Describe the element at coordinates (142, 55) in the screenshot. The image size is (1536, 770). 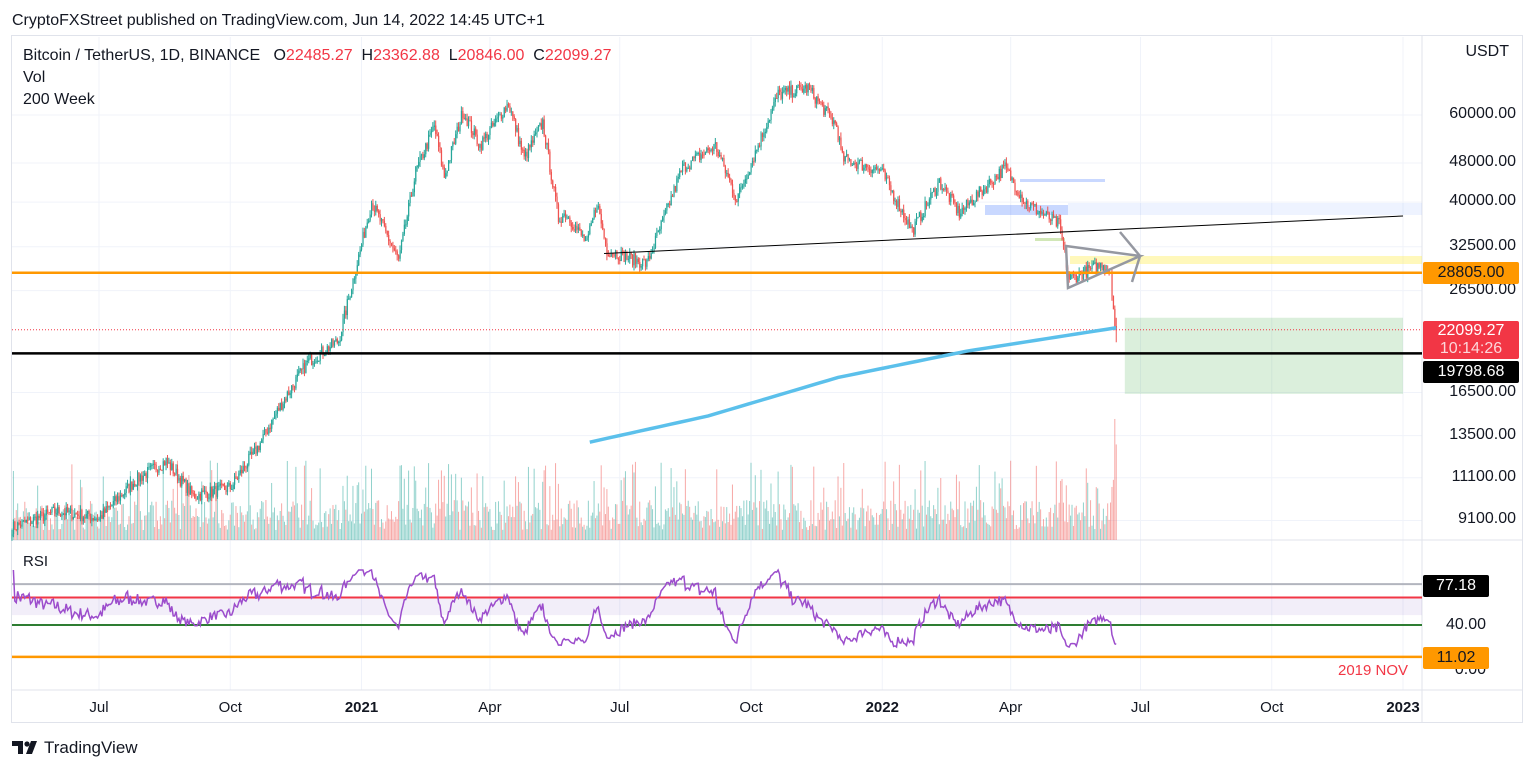
I see `symbol-title: Bitcoin / TetherUS, 1D, BINANCE` at that location.